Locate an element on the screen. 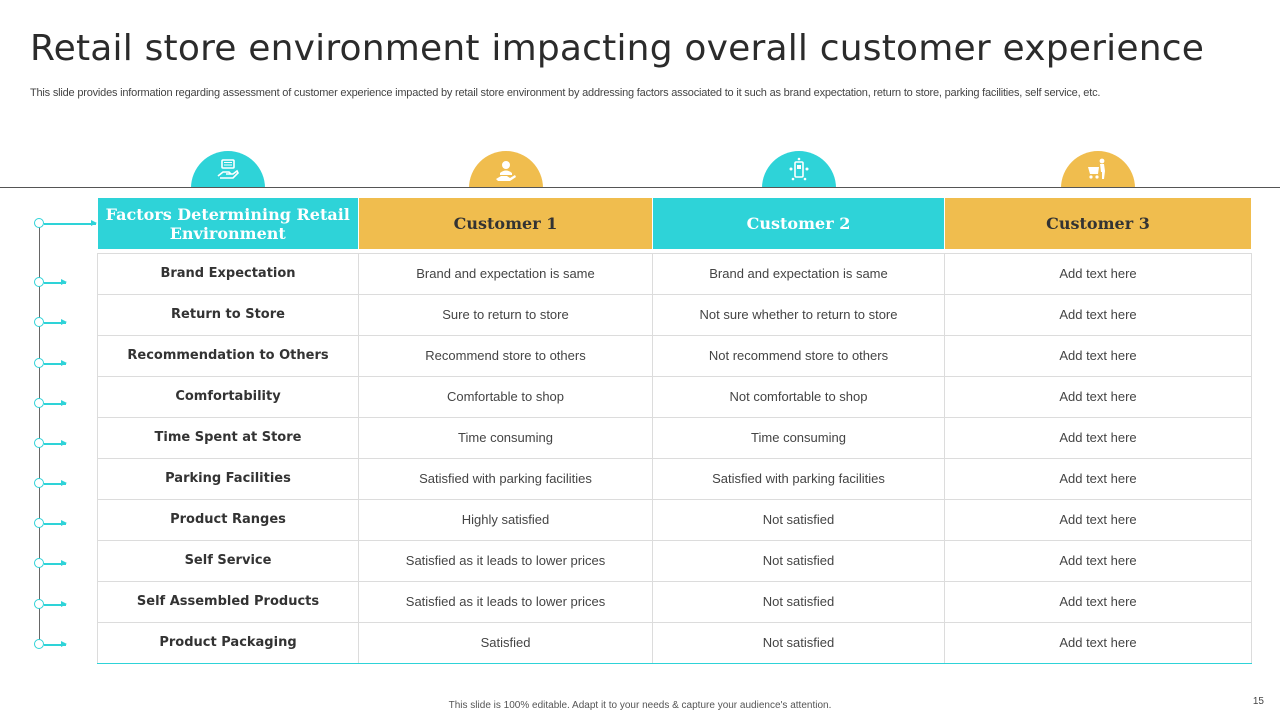 The height and width of the screenshot is (720, 1280). customer-1-cell: Satisfied with parking facilities is located at coordinates (505, 478).